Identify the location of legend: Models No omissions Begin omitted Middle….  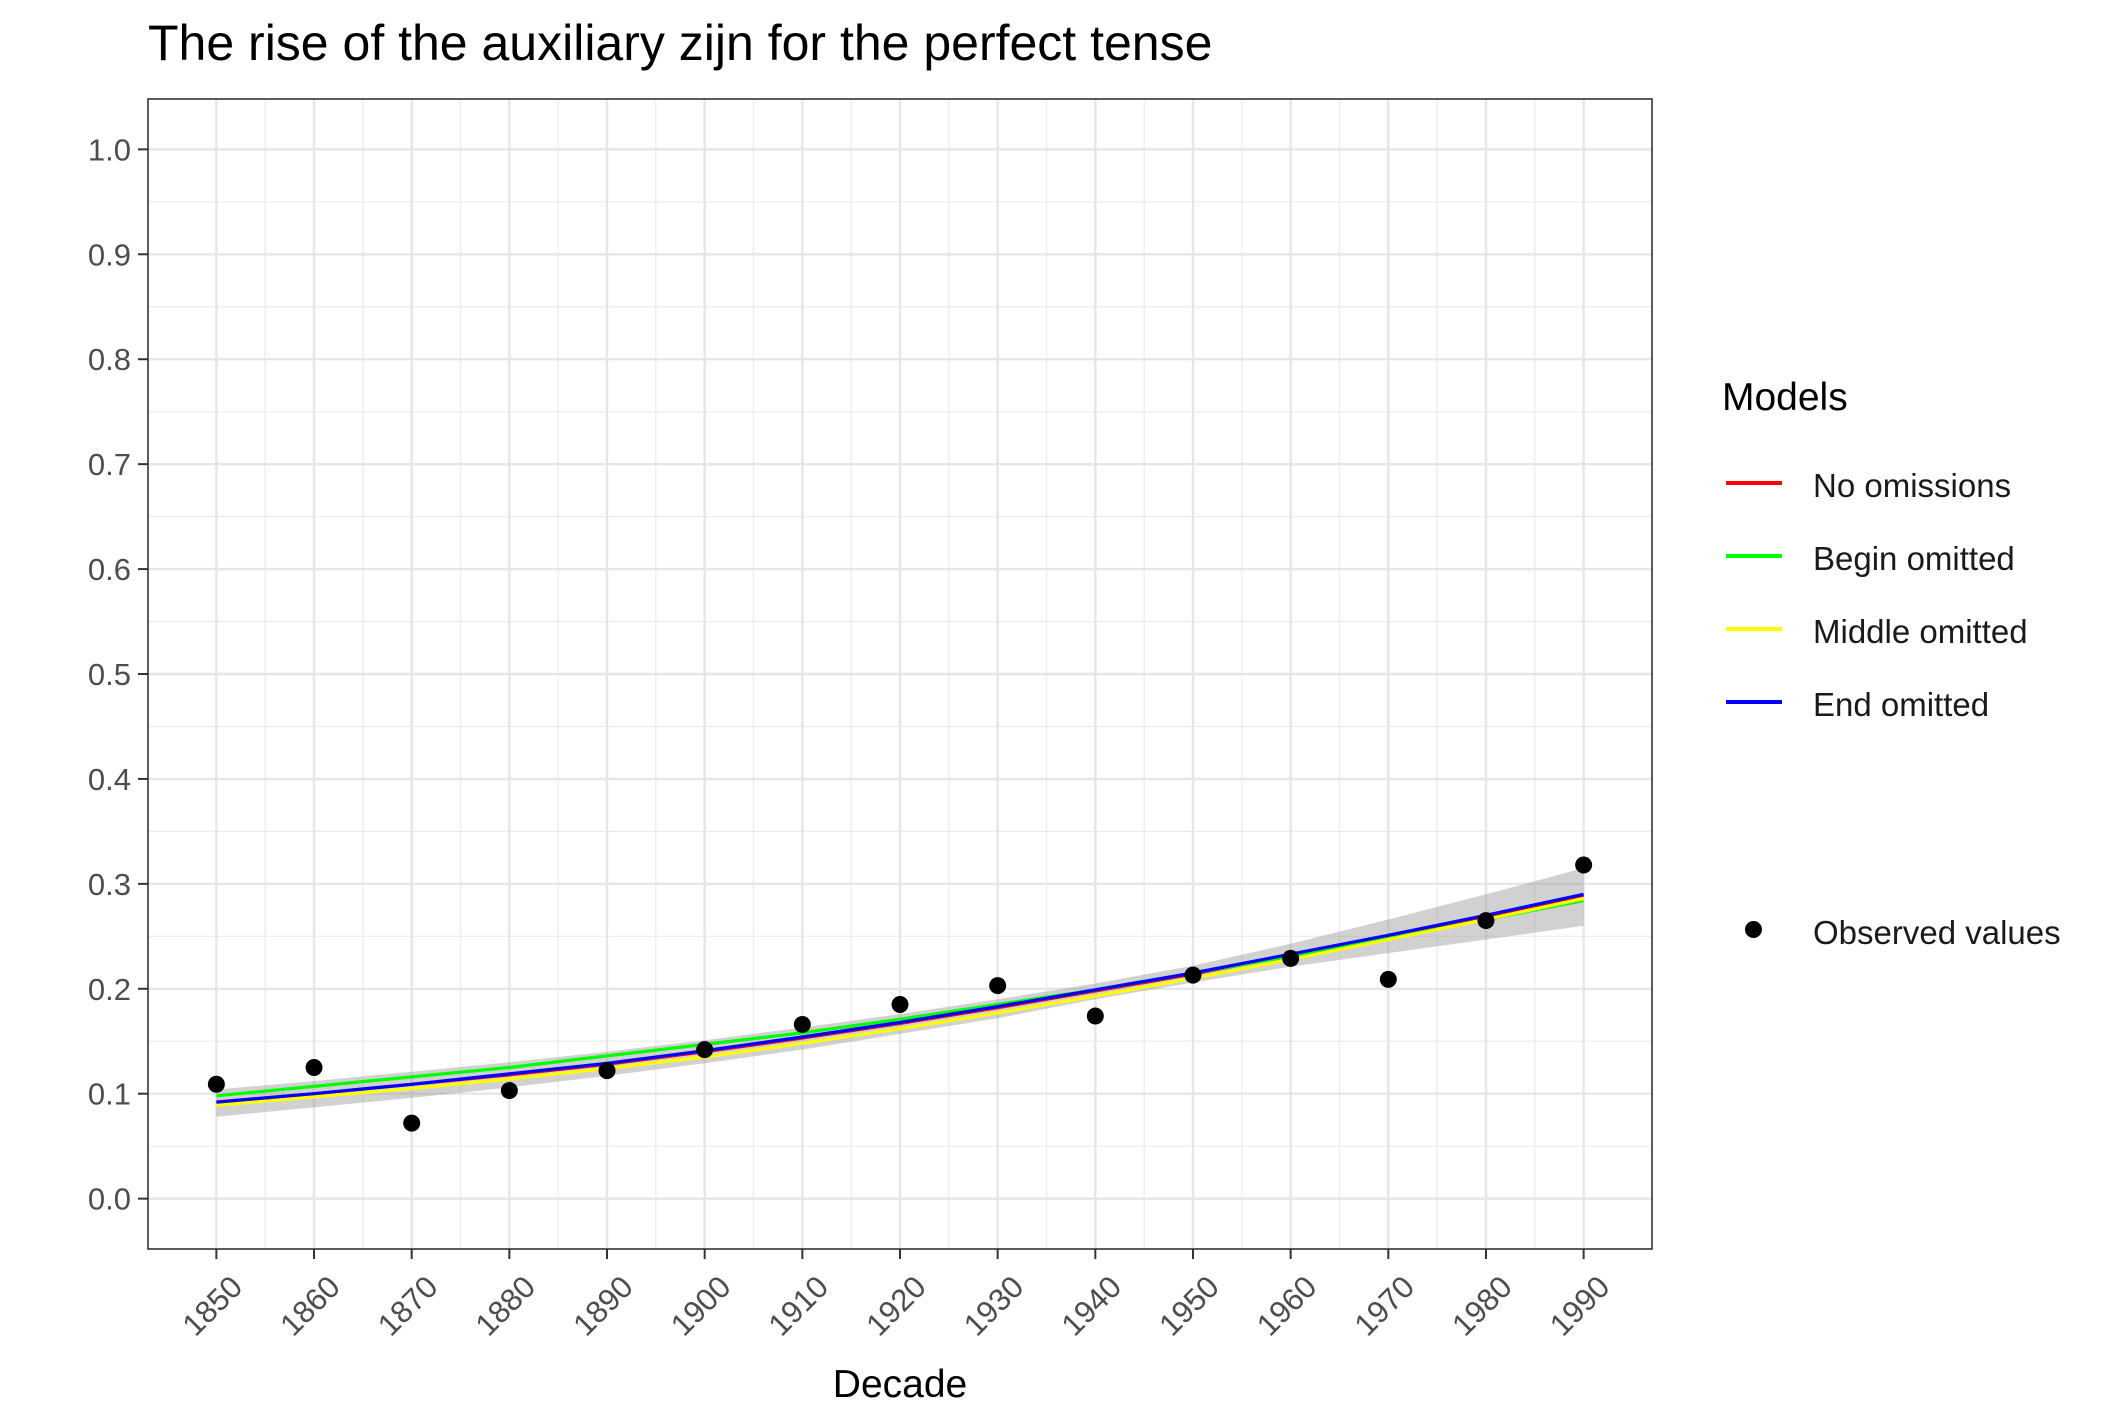
(1917, 676).